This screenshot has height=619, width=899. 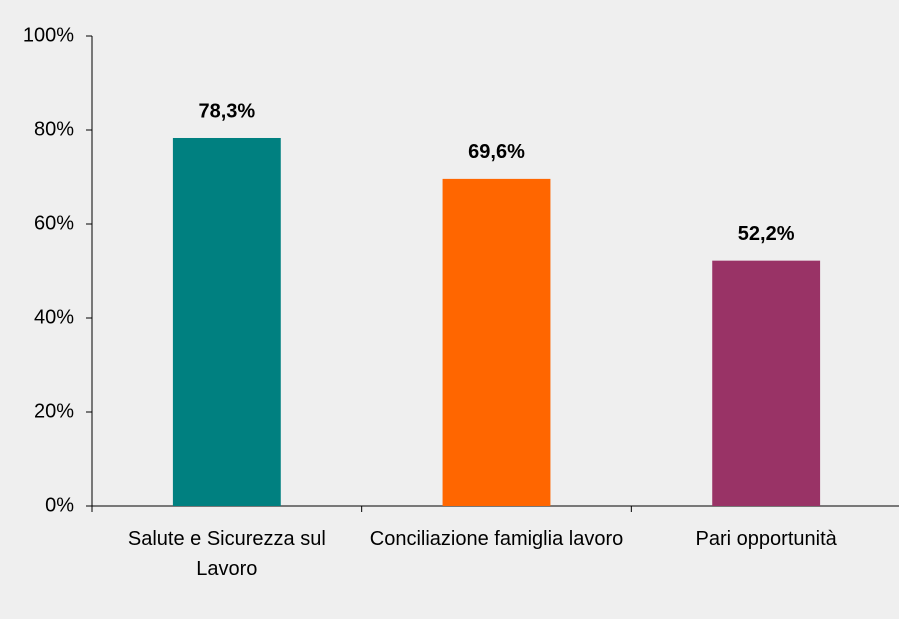 I want to click on y-tick-label: 60%, so click(x=54, y=223).